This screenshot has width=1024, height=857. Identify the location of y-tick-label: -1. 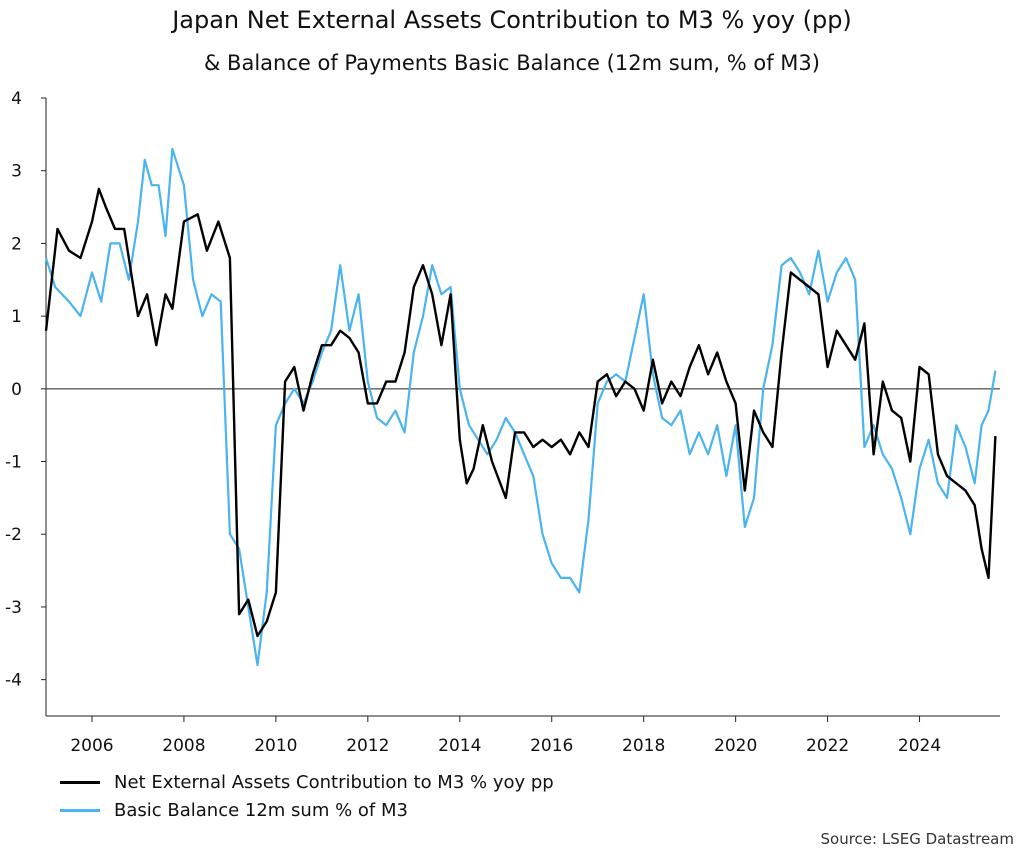
(13, 463).